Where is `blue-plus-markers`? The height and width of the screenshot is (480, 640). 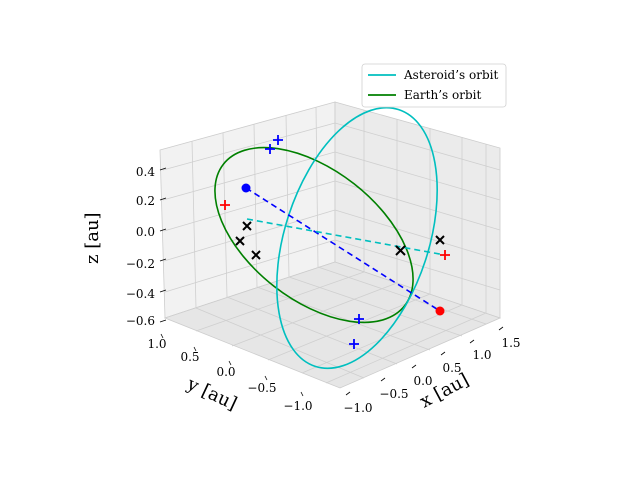 blue-plus-markers is located at coordinates (314, 242).